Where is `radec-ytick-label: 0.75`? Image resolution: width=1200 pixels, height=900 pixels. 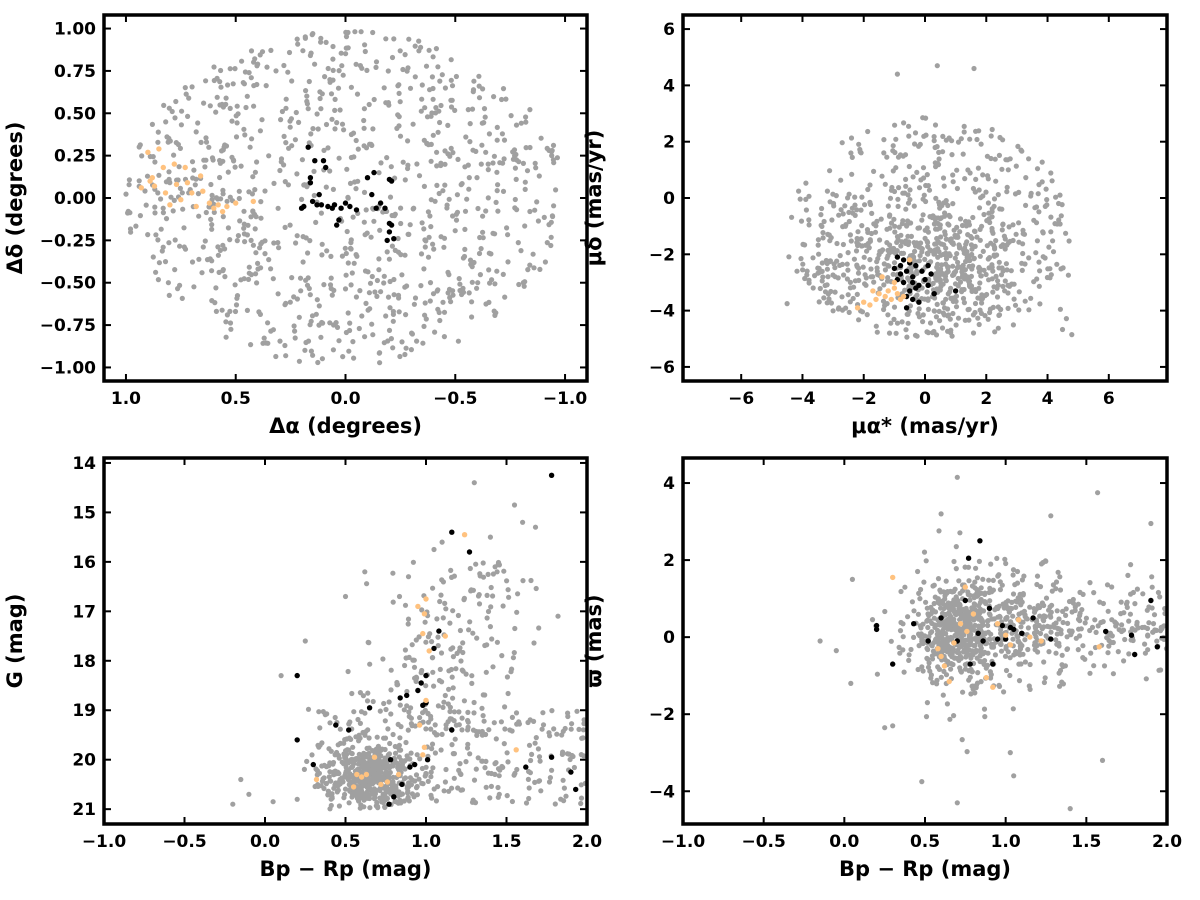
radec-ytick-label: 0.75 is located at coordinates (75, 72).